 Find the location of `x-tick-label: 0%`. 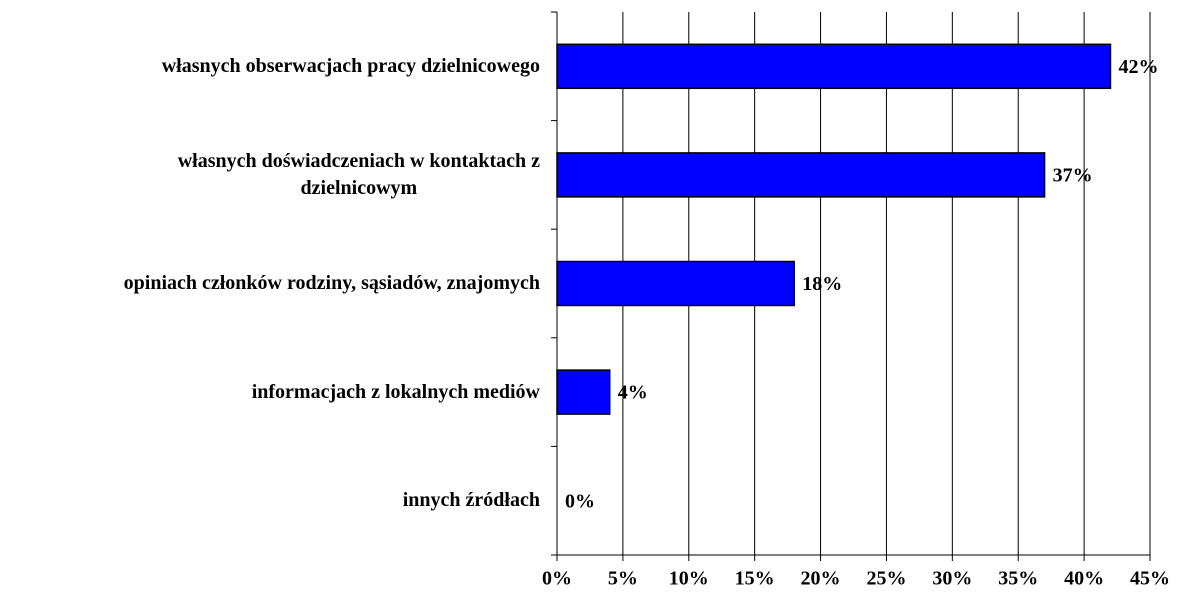

x-tick-label: 0% is located at coordinates (557, 579).